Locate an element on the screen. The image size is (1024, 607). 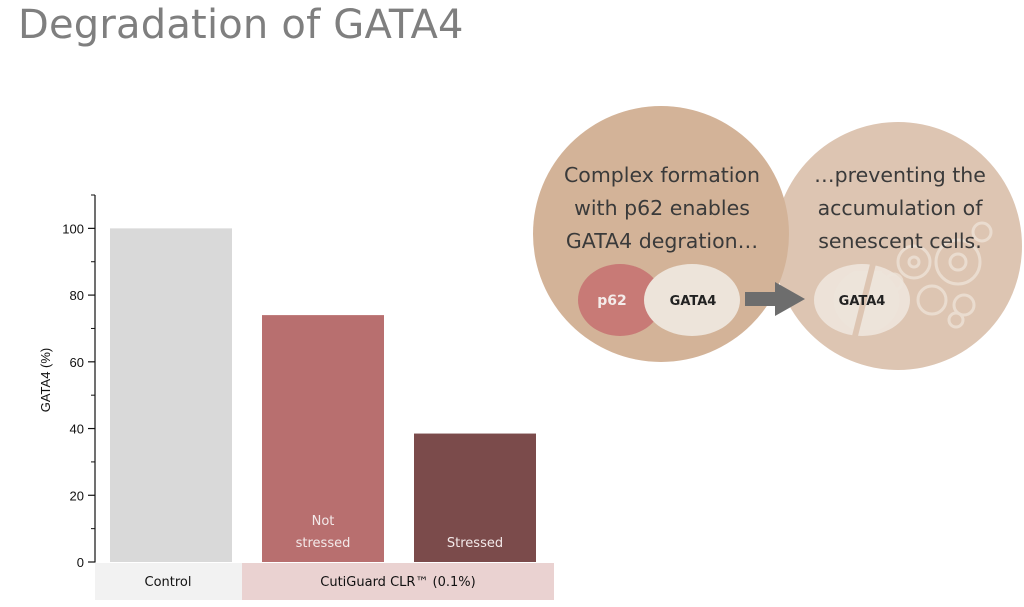
y-tick-label-5: 100 is located at coordinates (73, 228).